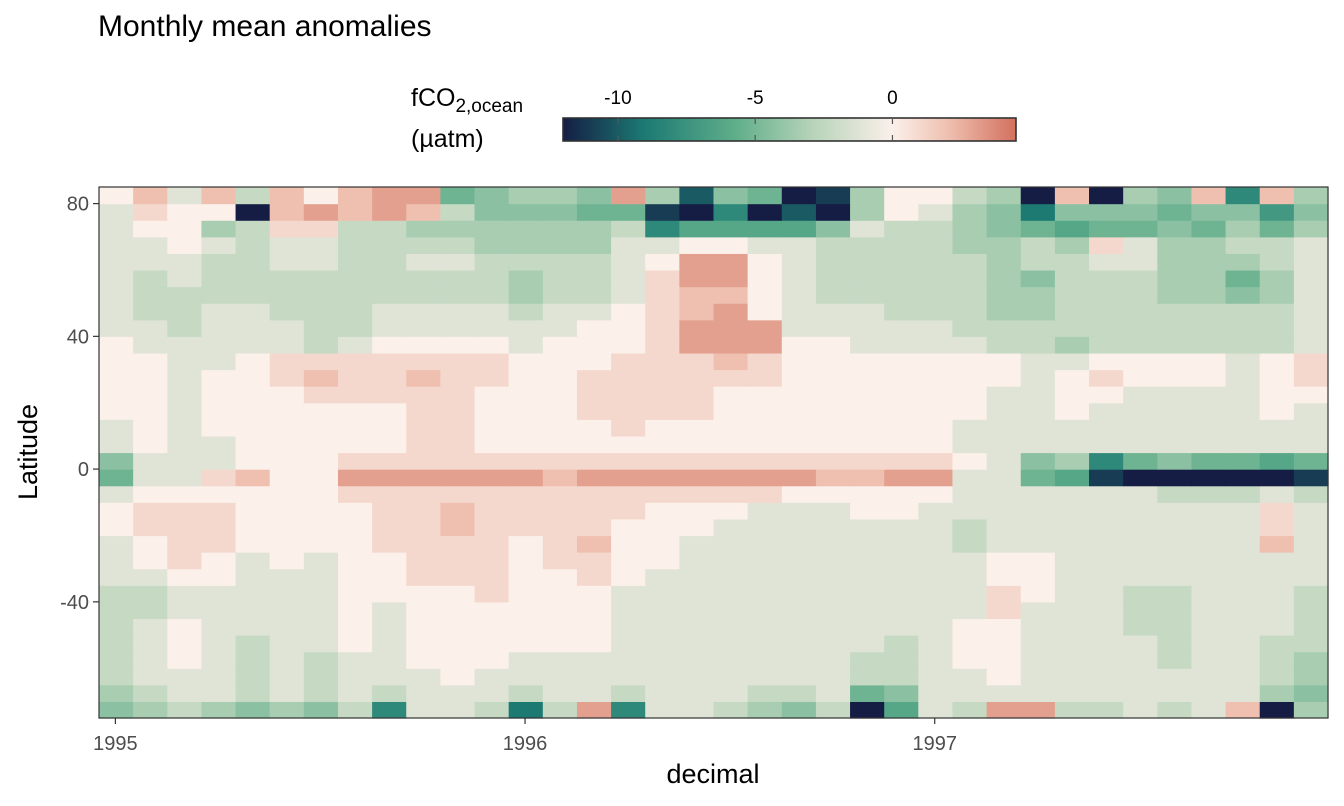  Describe the element at coordinates (79, 404) in the screenshot. I see `y-axis: 80 40 0 -40` at that location.